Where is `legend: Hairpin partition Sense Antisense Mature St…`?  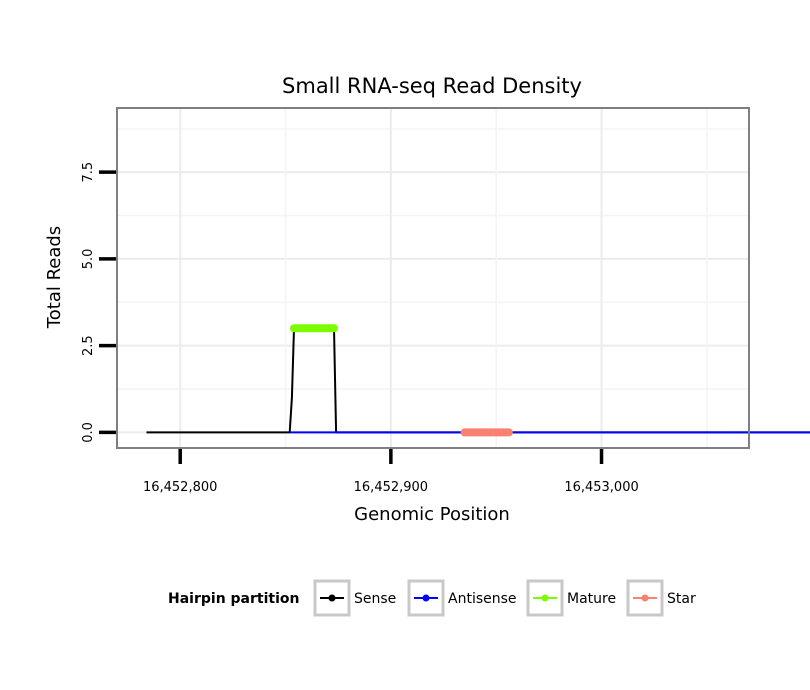 legend: Hairpin partition Sense Antisense Mature St… is located at coordinates (432, 598).